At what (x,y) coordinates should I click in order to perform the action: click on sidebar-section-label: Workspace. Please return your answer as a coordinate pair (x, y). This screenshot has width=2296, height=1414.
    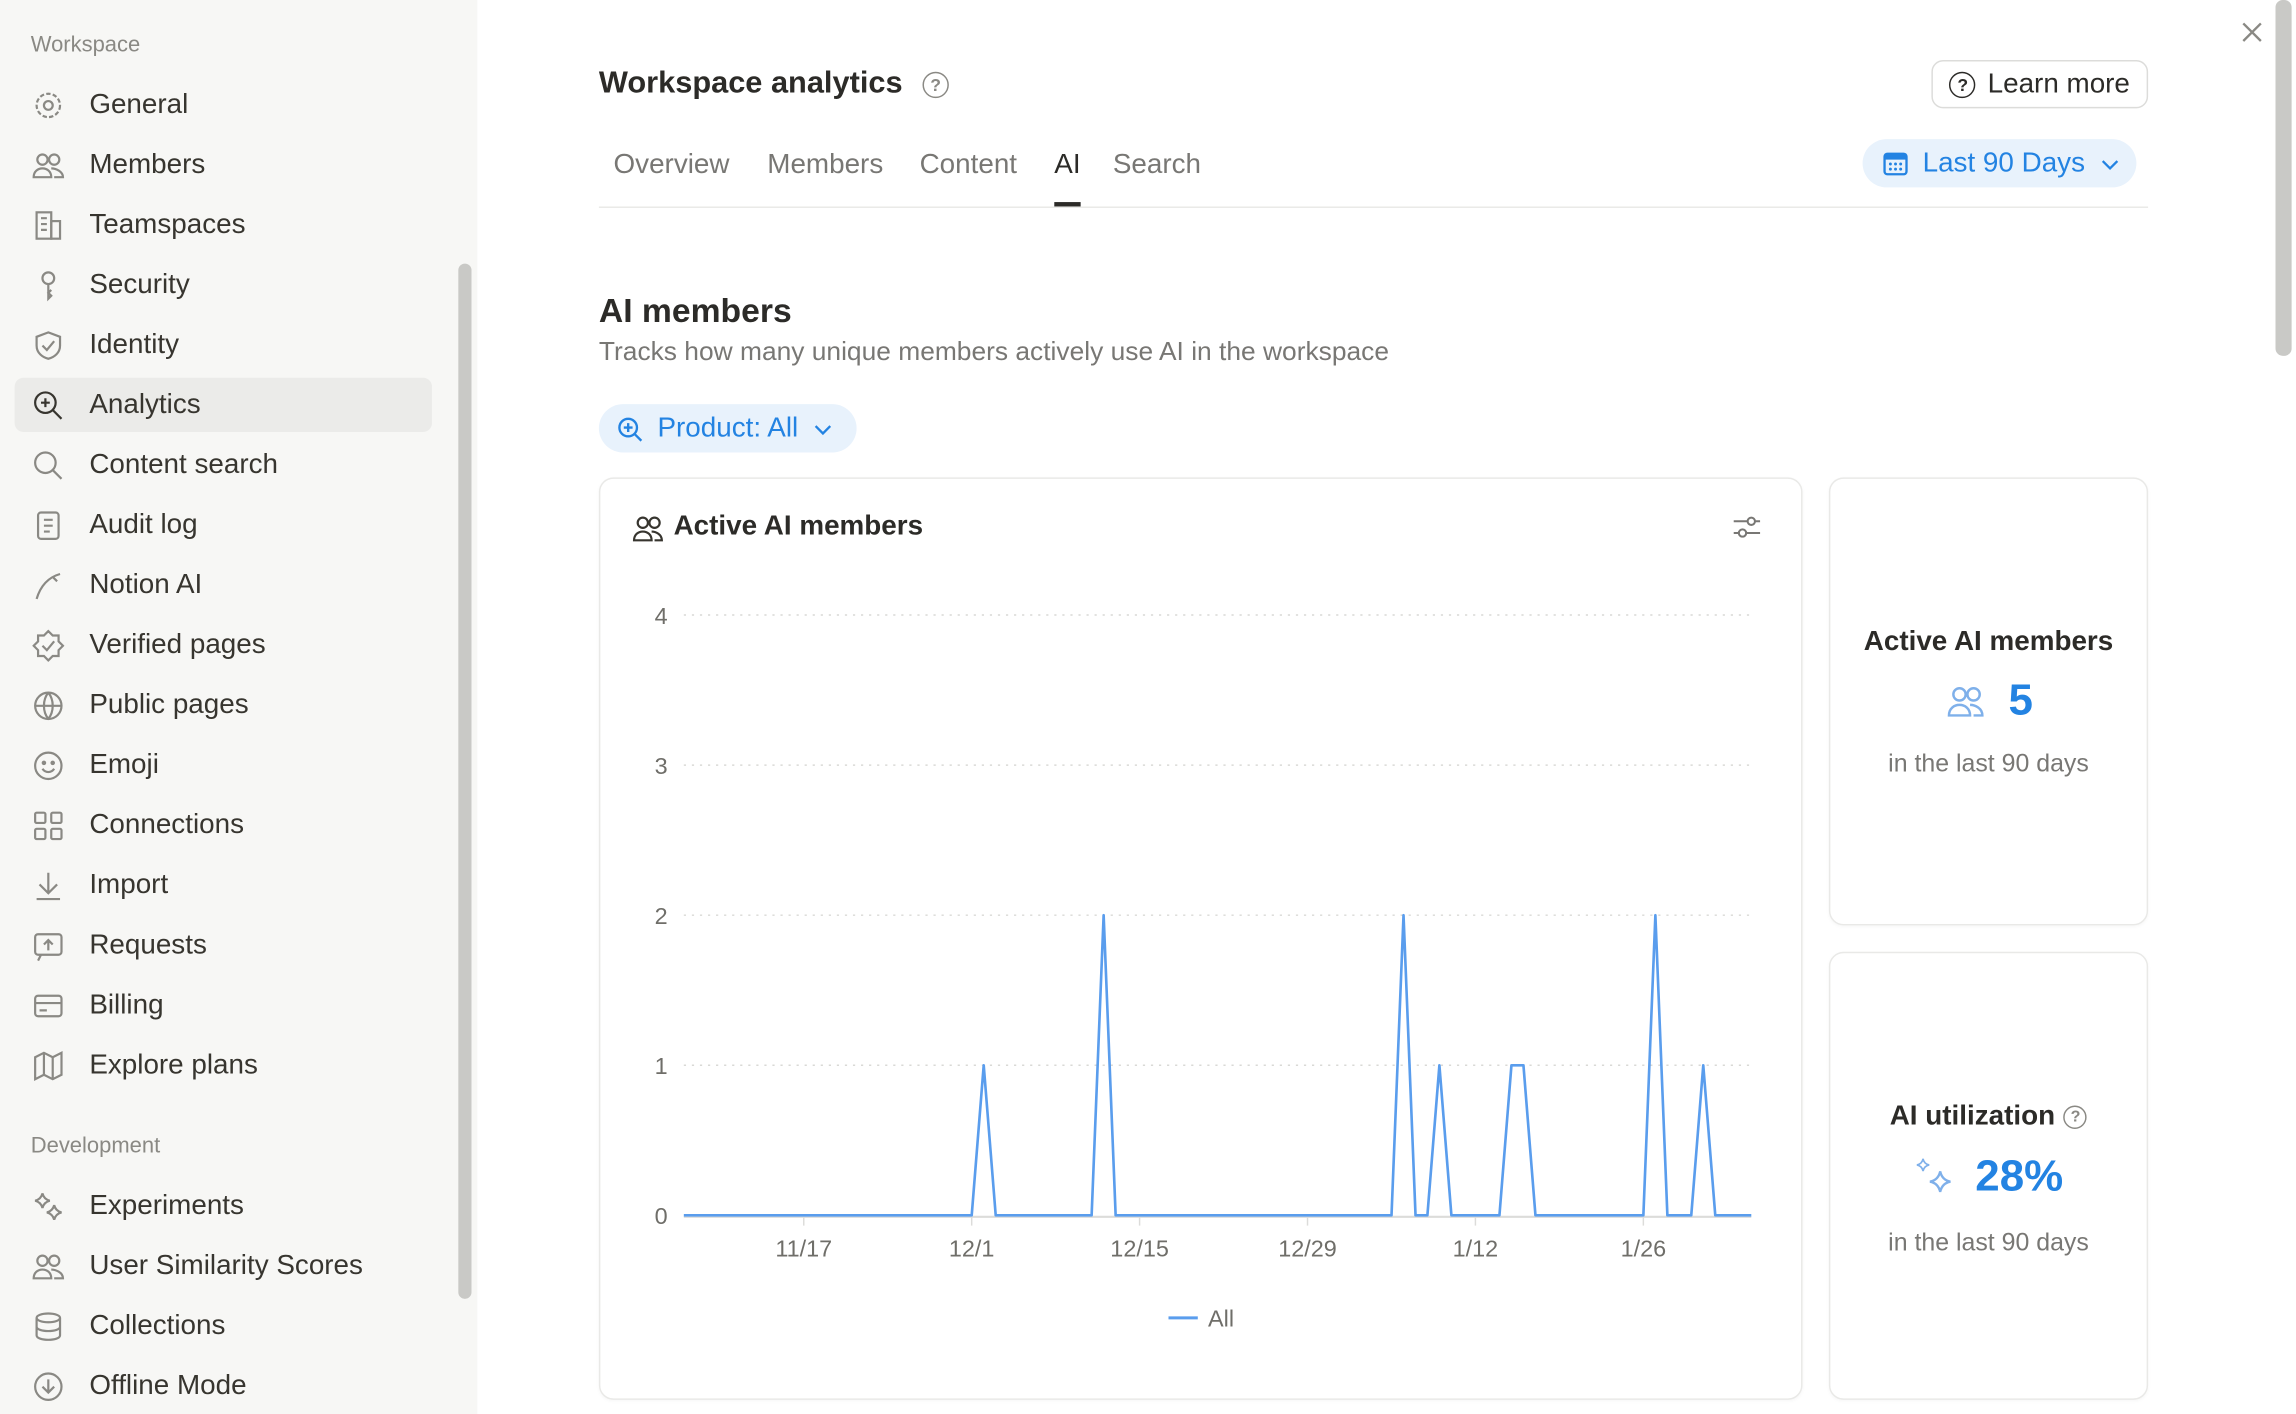
    Looking at the image, I should click on (85, 45).